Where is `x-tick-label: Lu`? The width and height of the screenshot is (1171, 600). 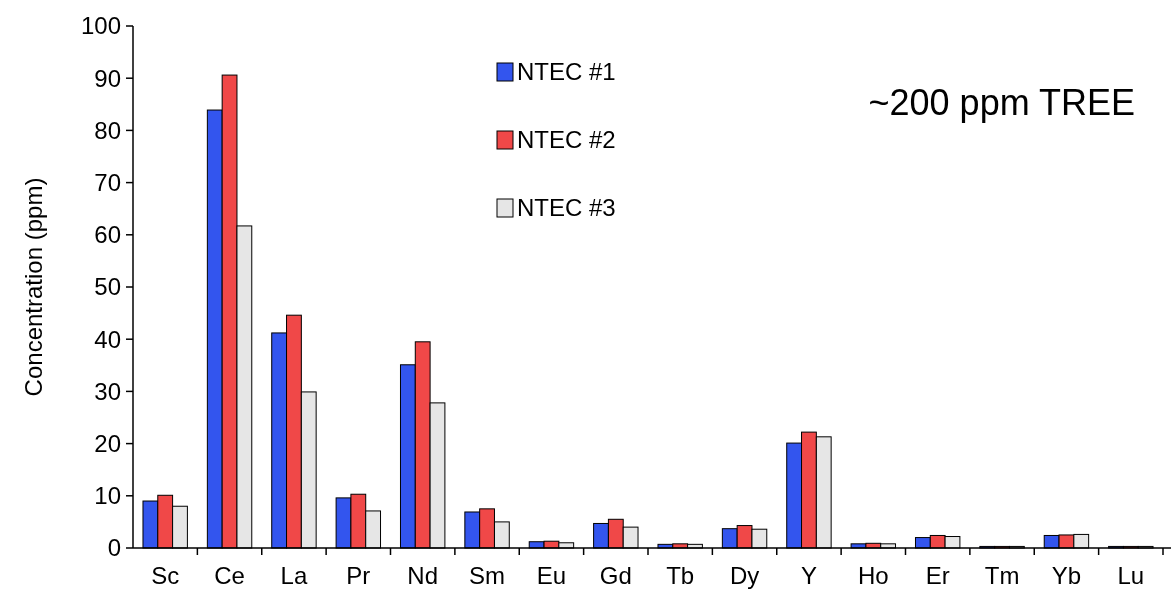
x-tick-label: Lu is located at coordinates (1131, 575).